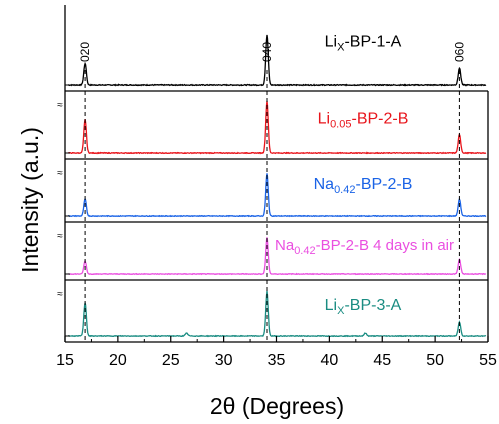 The width and height of the screenshot is (499, 424). What do you see at coordinates (85, 52) in the screenshot?
I see `reference-label-020: 020` at bounding box center [85, 52].